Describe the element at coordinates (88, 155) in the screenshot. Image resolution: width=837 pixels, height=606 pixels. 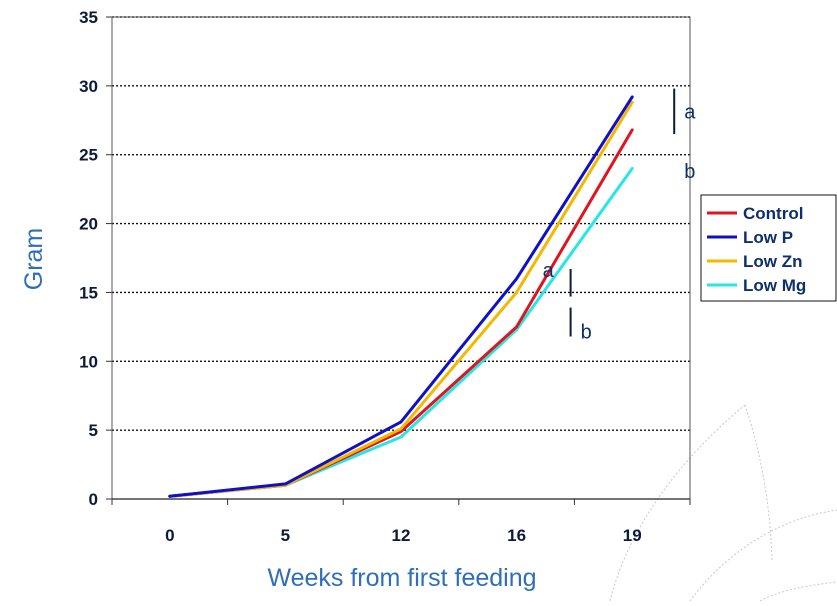
I see `y-tick-label: 25` at that location.